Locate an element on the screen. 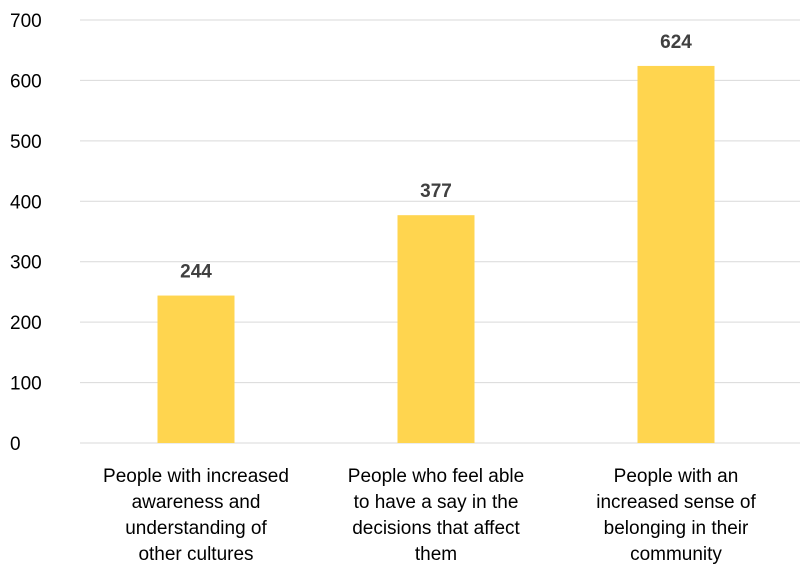 The image size is (811, 579). x-category-label-line: People with increased is located at coordinates (196, 476).